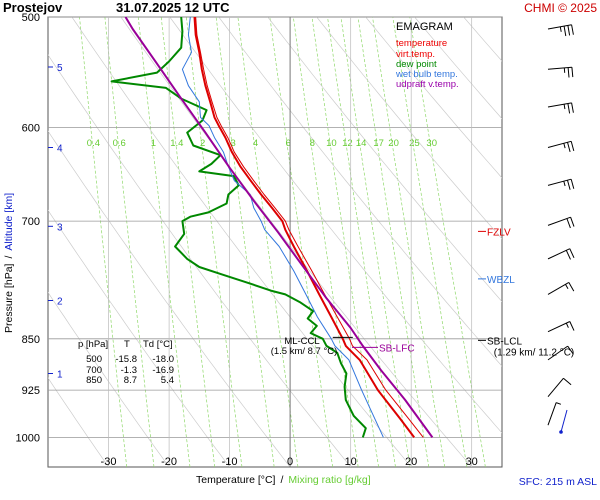 The image size is (600, 500). I want to click on mixing-ratio-tick-label: 1.4, so click(176, 143).